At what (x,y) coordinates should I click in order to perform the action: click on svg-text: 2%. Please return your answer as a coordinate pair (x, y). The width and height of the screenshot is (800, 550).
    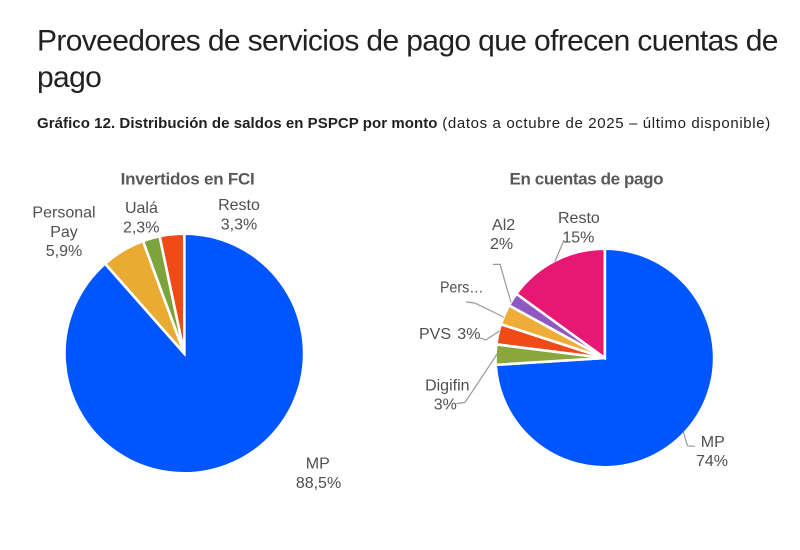
    Looking at the image, I should click on (501, 244).